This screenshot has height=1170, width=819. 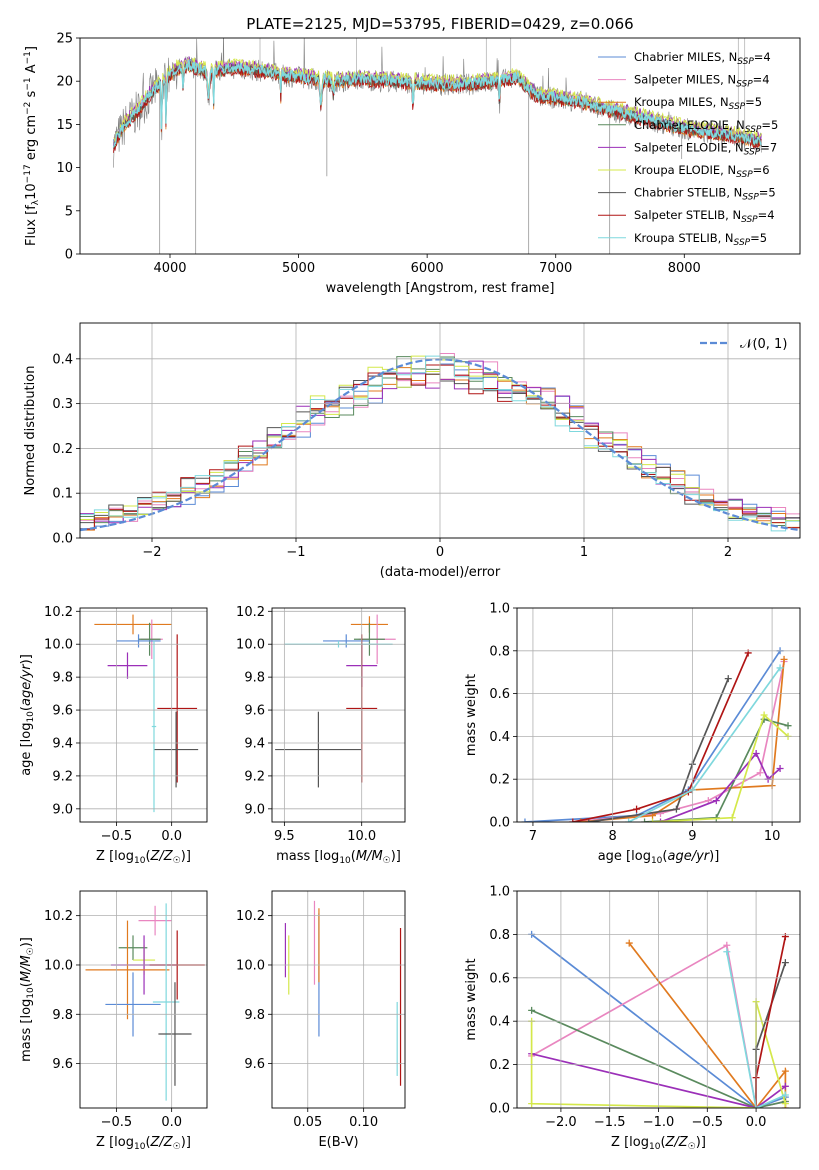 I want to click on x-axis-label: age [log10(age/yr)], so click(x=659, y=857).